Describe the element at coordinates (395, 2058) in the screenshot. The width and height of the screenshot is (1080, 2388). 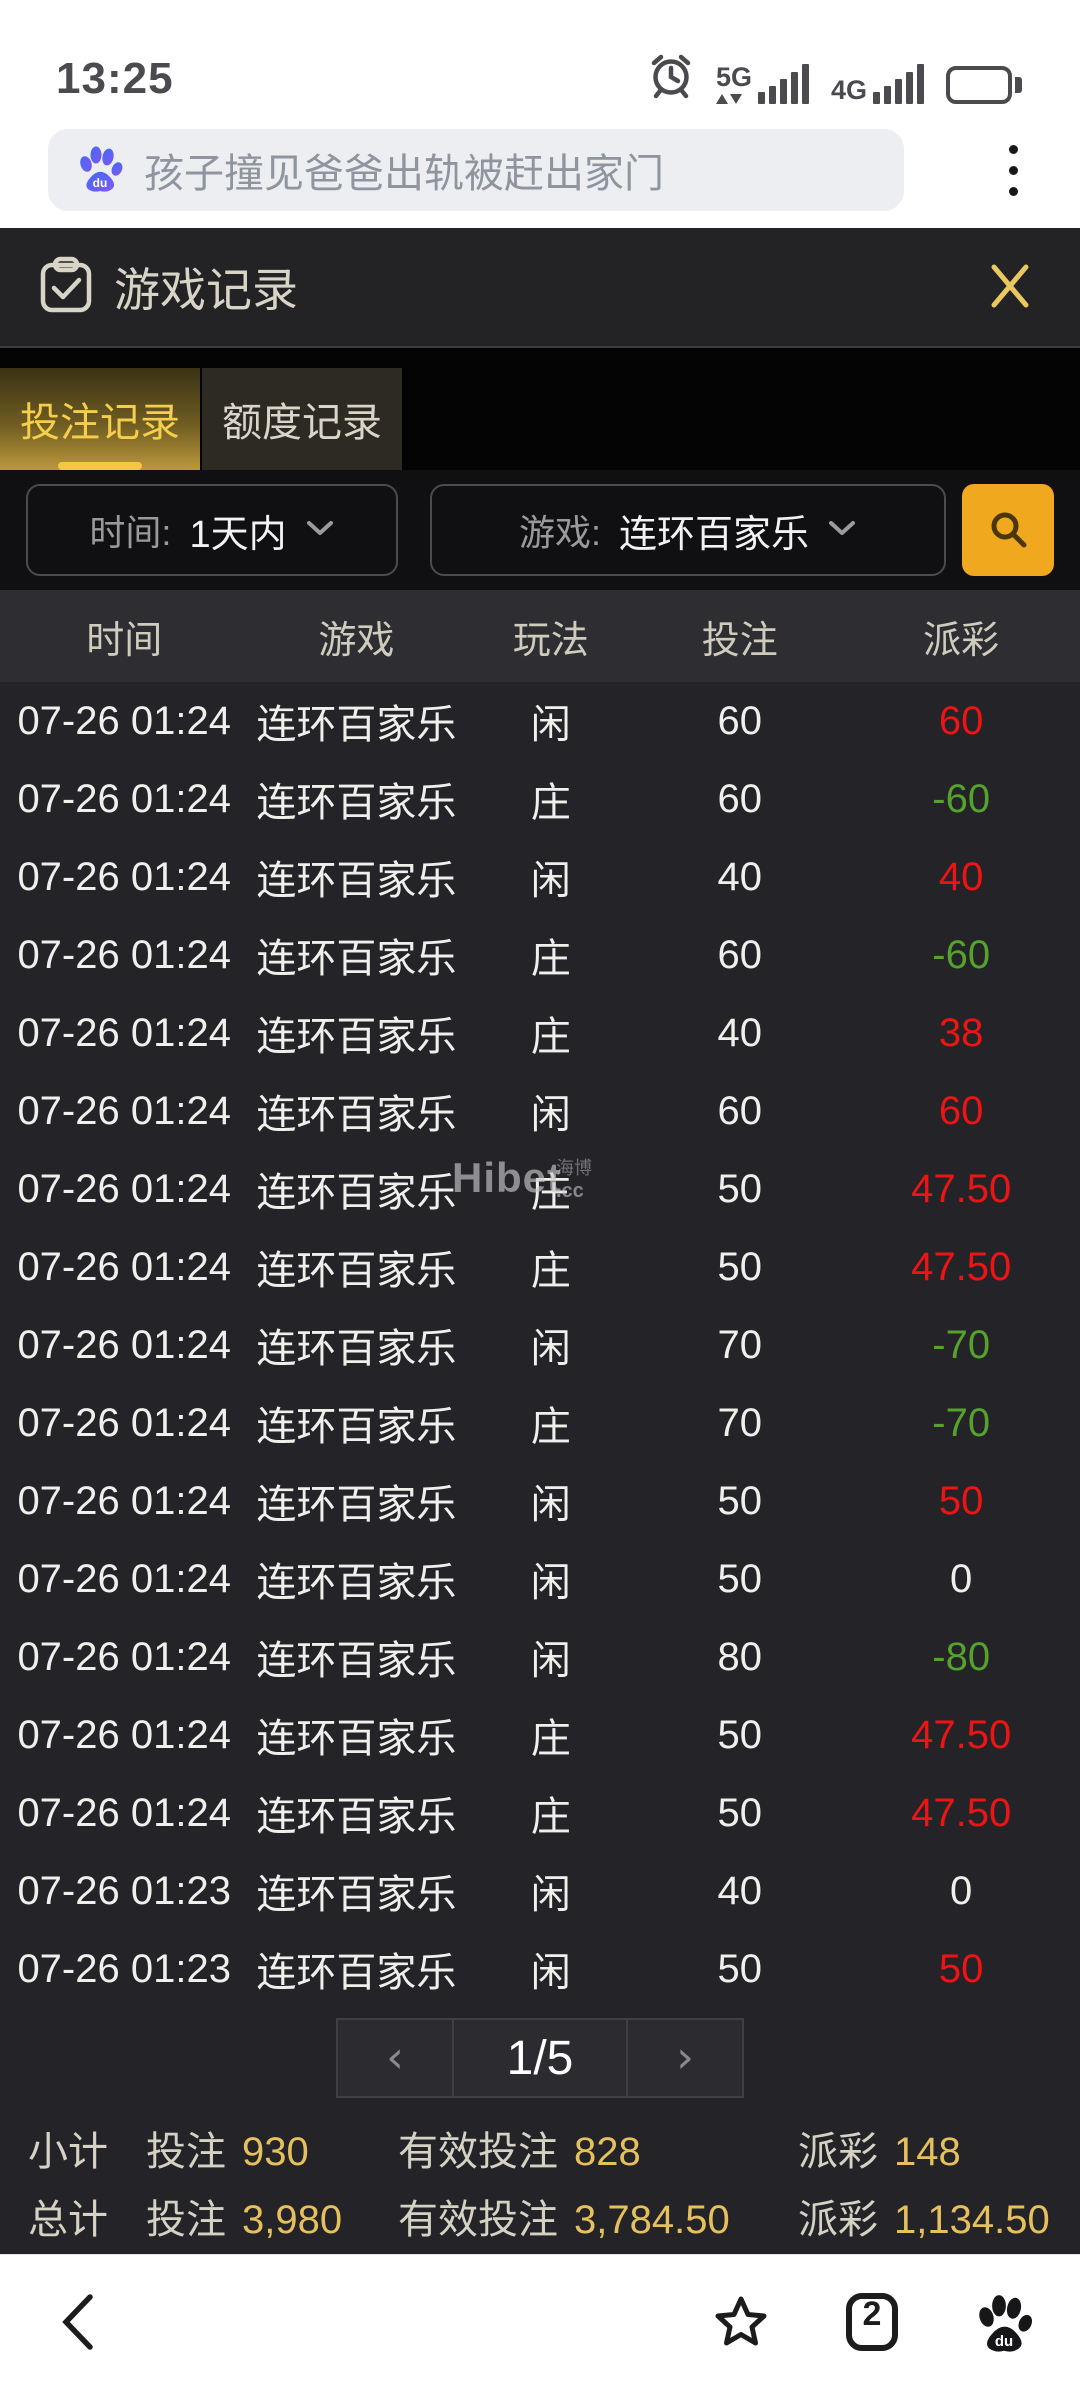
I see `prev-page-button: ‹` at that location.